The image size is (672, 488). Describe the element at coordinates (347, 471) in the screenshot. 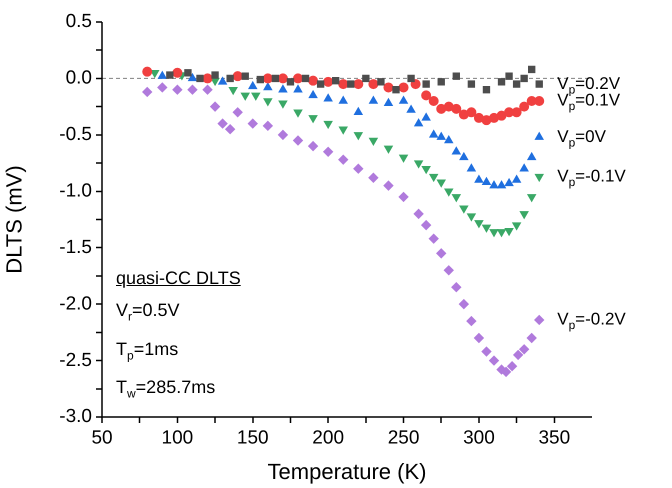

I see `x-axis-title: Temperature (K)` at that location.